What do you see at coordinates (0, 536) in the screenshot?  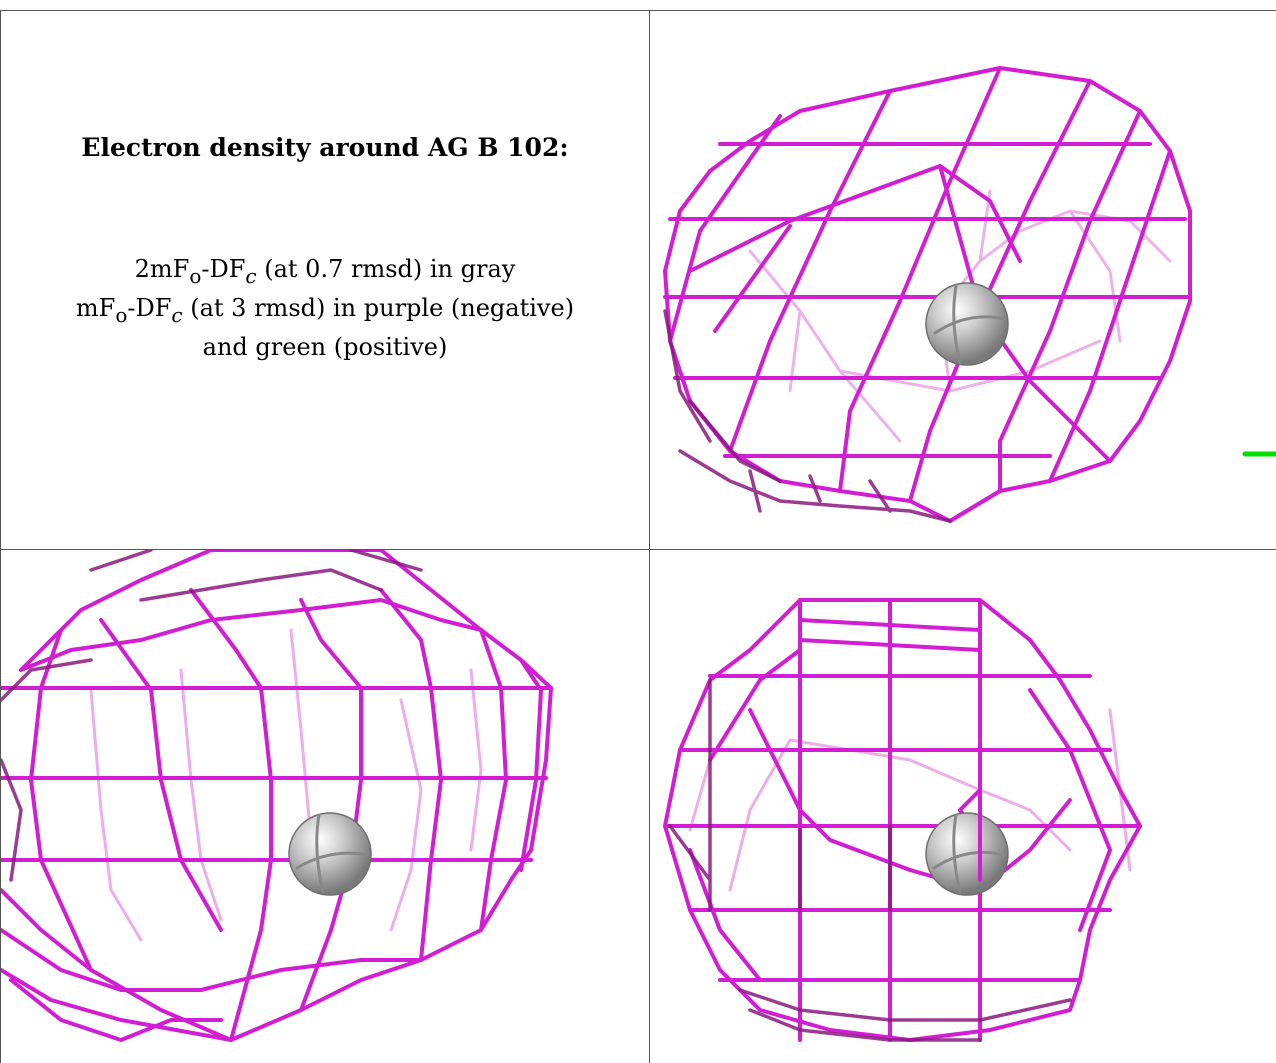 I see `grid-border-left` at bounding box center [0, 536].